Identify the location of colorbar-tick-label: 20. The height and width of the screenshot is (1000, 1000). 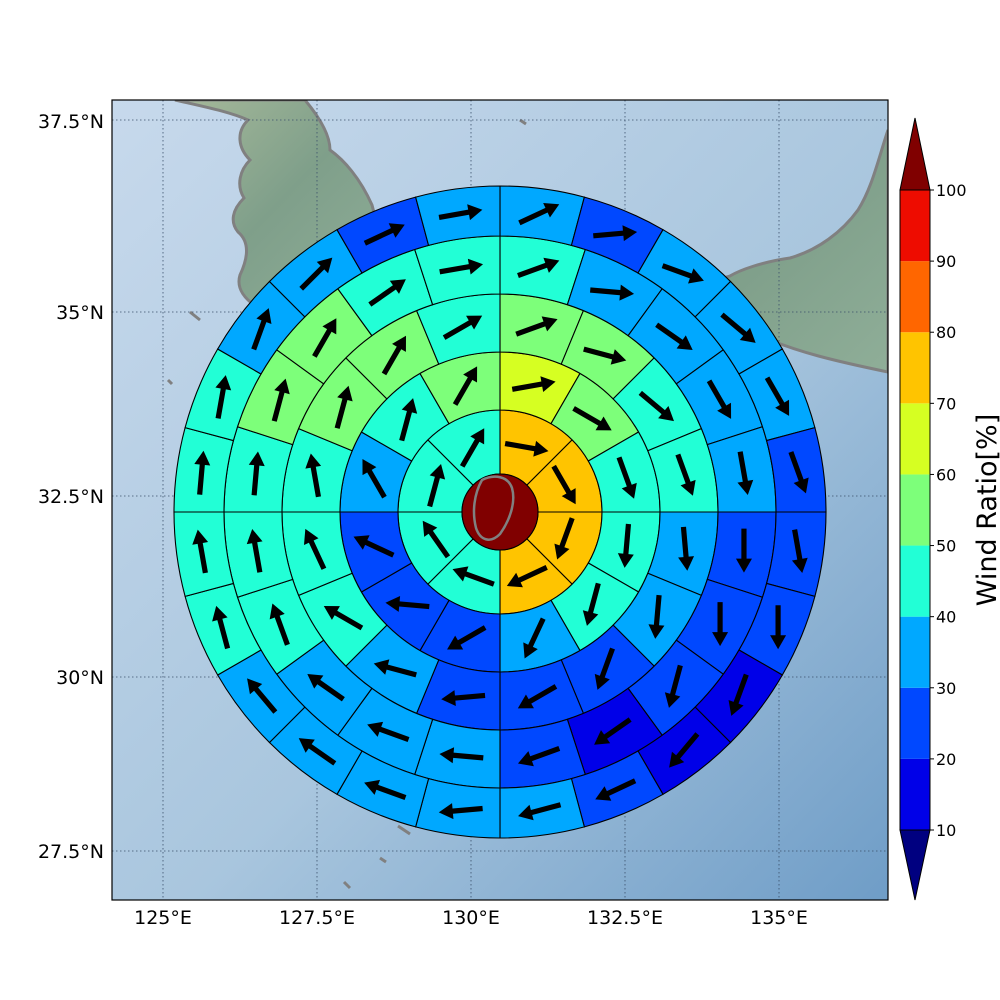
(946, 759).